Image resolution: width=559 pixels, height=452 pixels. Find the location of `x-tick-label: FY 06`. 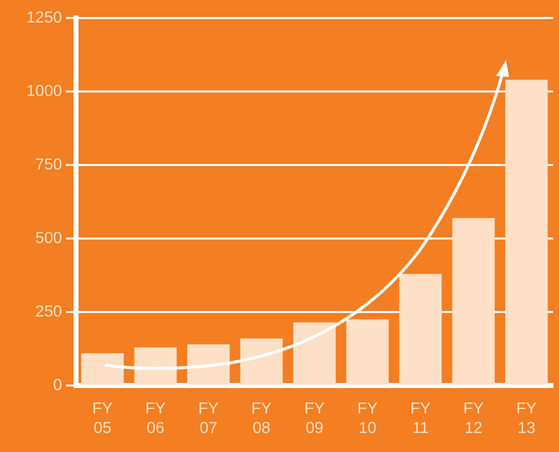

x-tick-label: FY 06 is located at coordinates (155, 418).